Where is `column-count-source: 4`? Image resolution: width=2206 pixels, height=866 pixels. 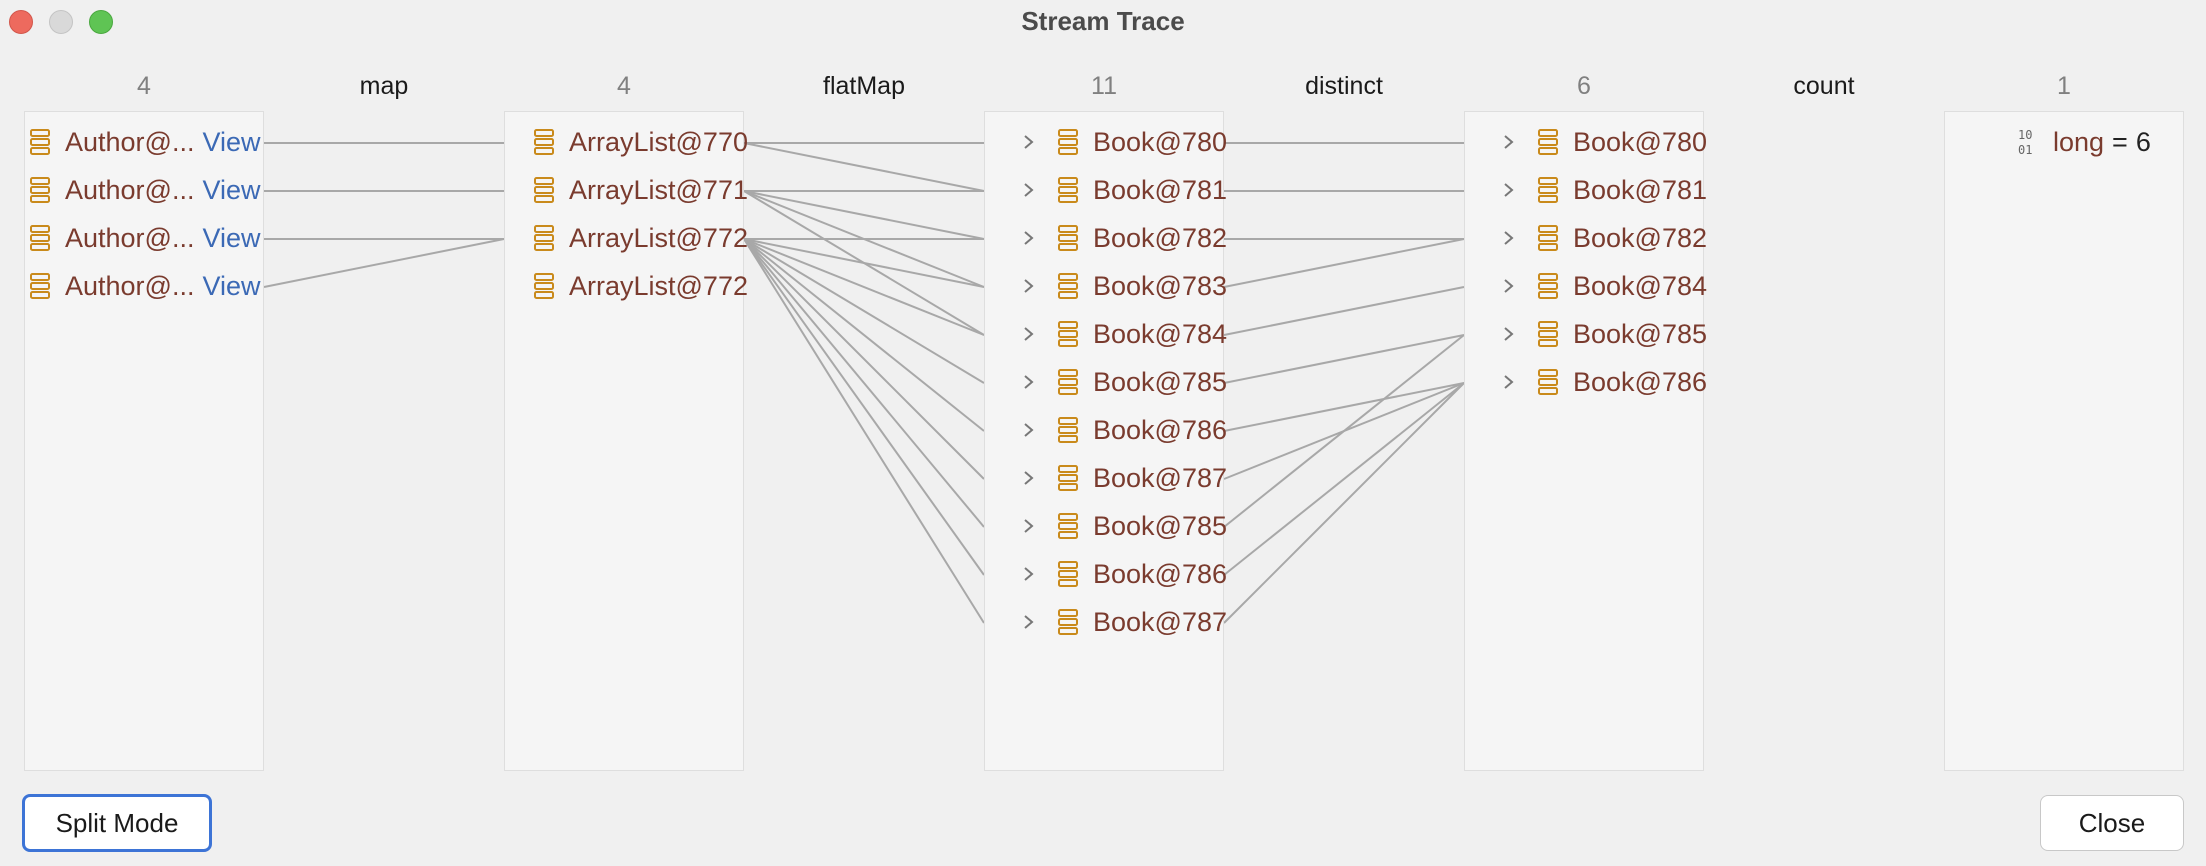
column-count-source: 4 is located at coordinates (144, 86).